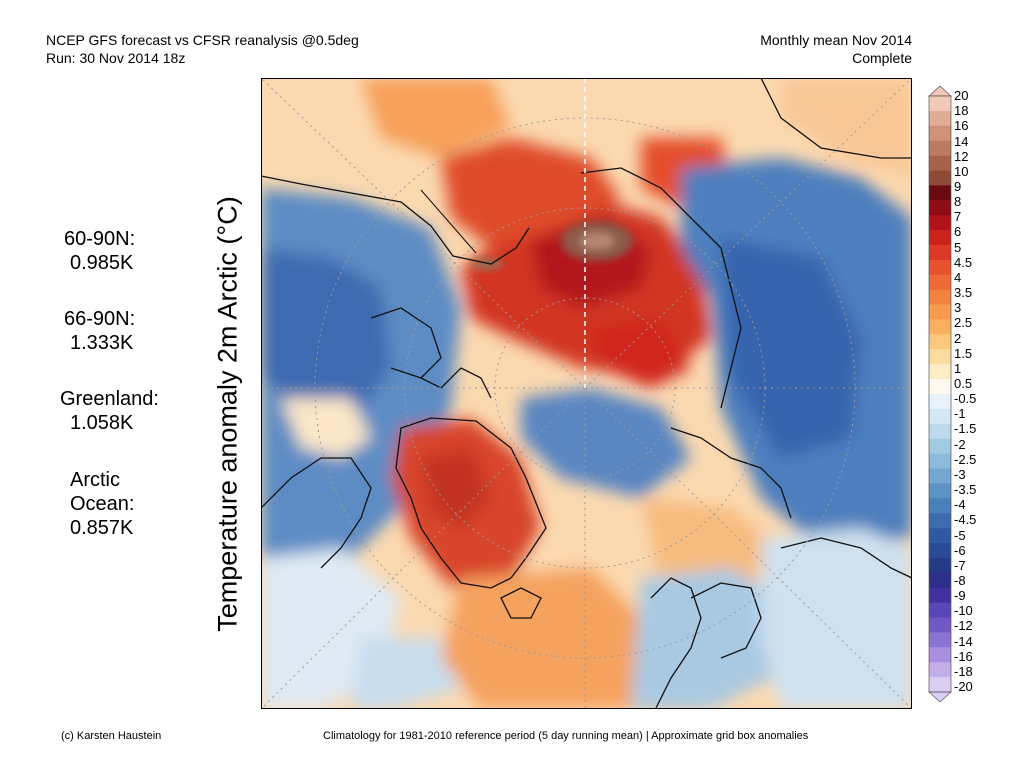 This screenshot has height=768, width=1024. Describe the element at coordinates (963, 262) in the screenshot. I see `colorbar-tick-label: 4.5` at that location.